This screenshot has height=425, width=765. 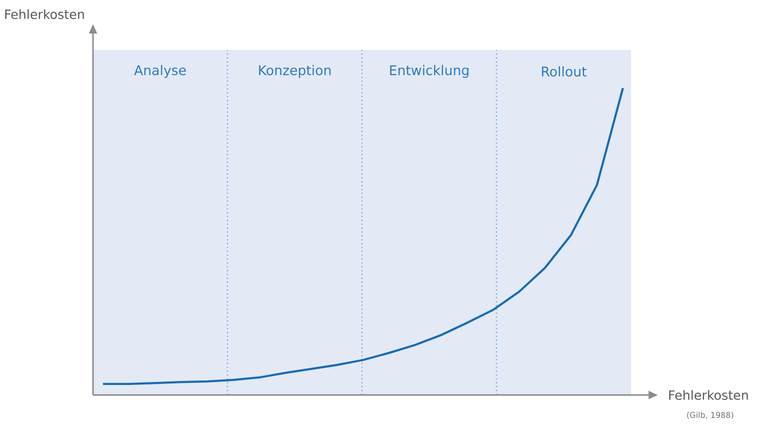 What do you see at coordinates (160, 71) in the screenshot?
I see `text: Analyse` at bounding box center [160, 71].